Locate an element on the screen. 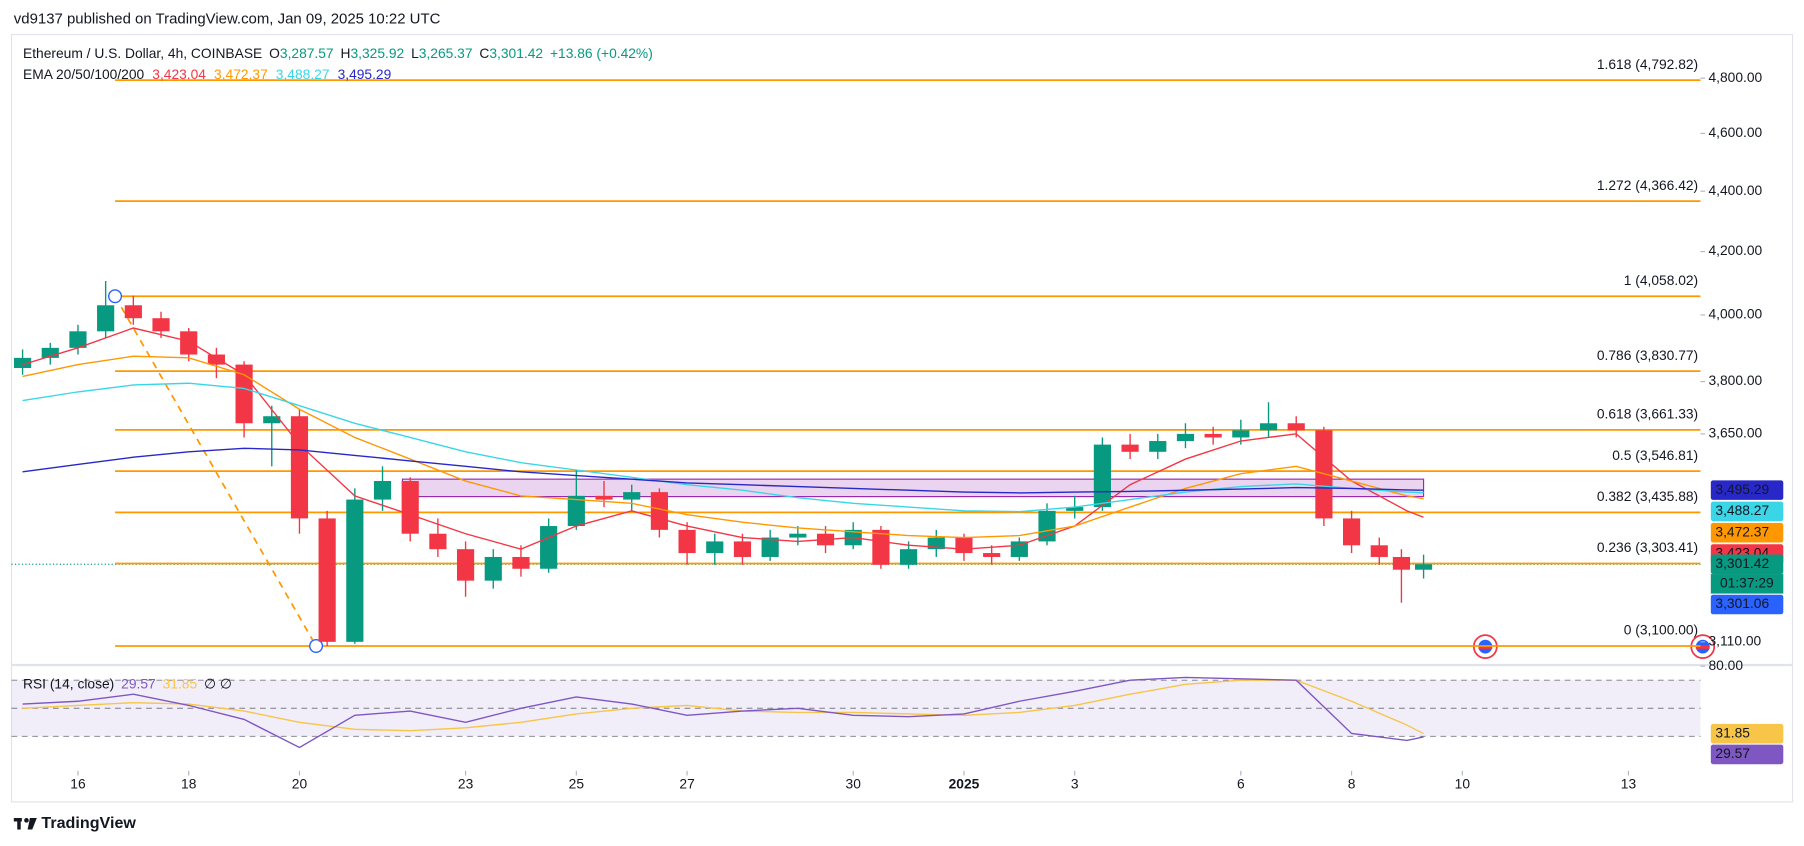  ohlc-value: 3,287.57 is located at coordinates (307, 53).